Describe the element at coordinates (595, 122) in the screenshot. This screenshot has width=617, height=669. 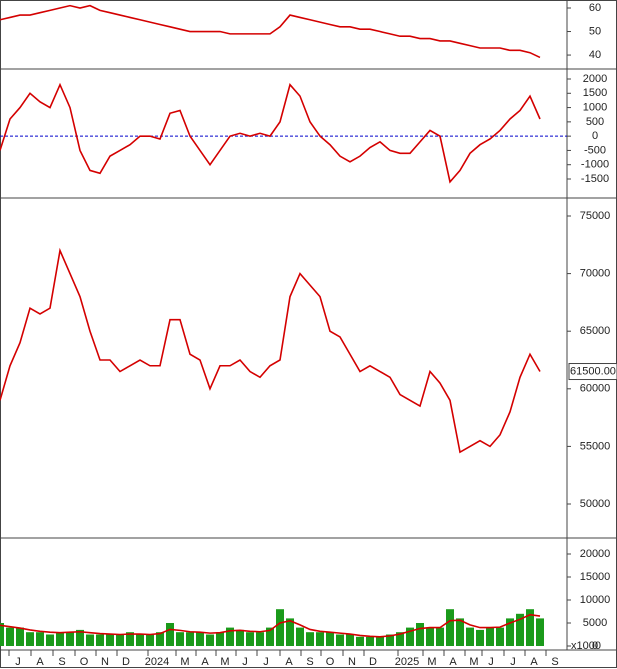
I see `y-tick-label: 500` at that location.